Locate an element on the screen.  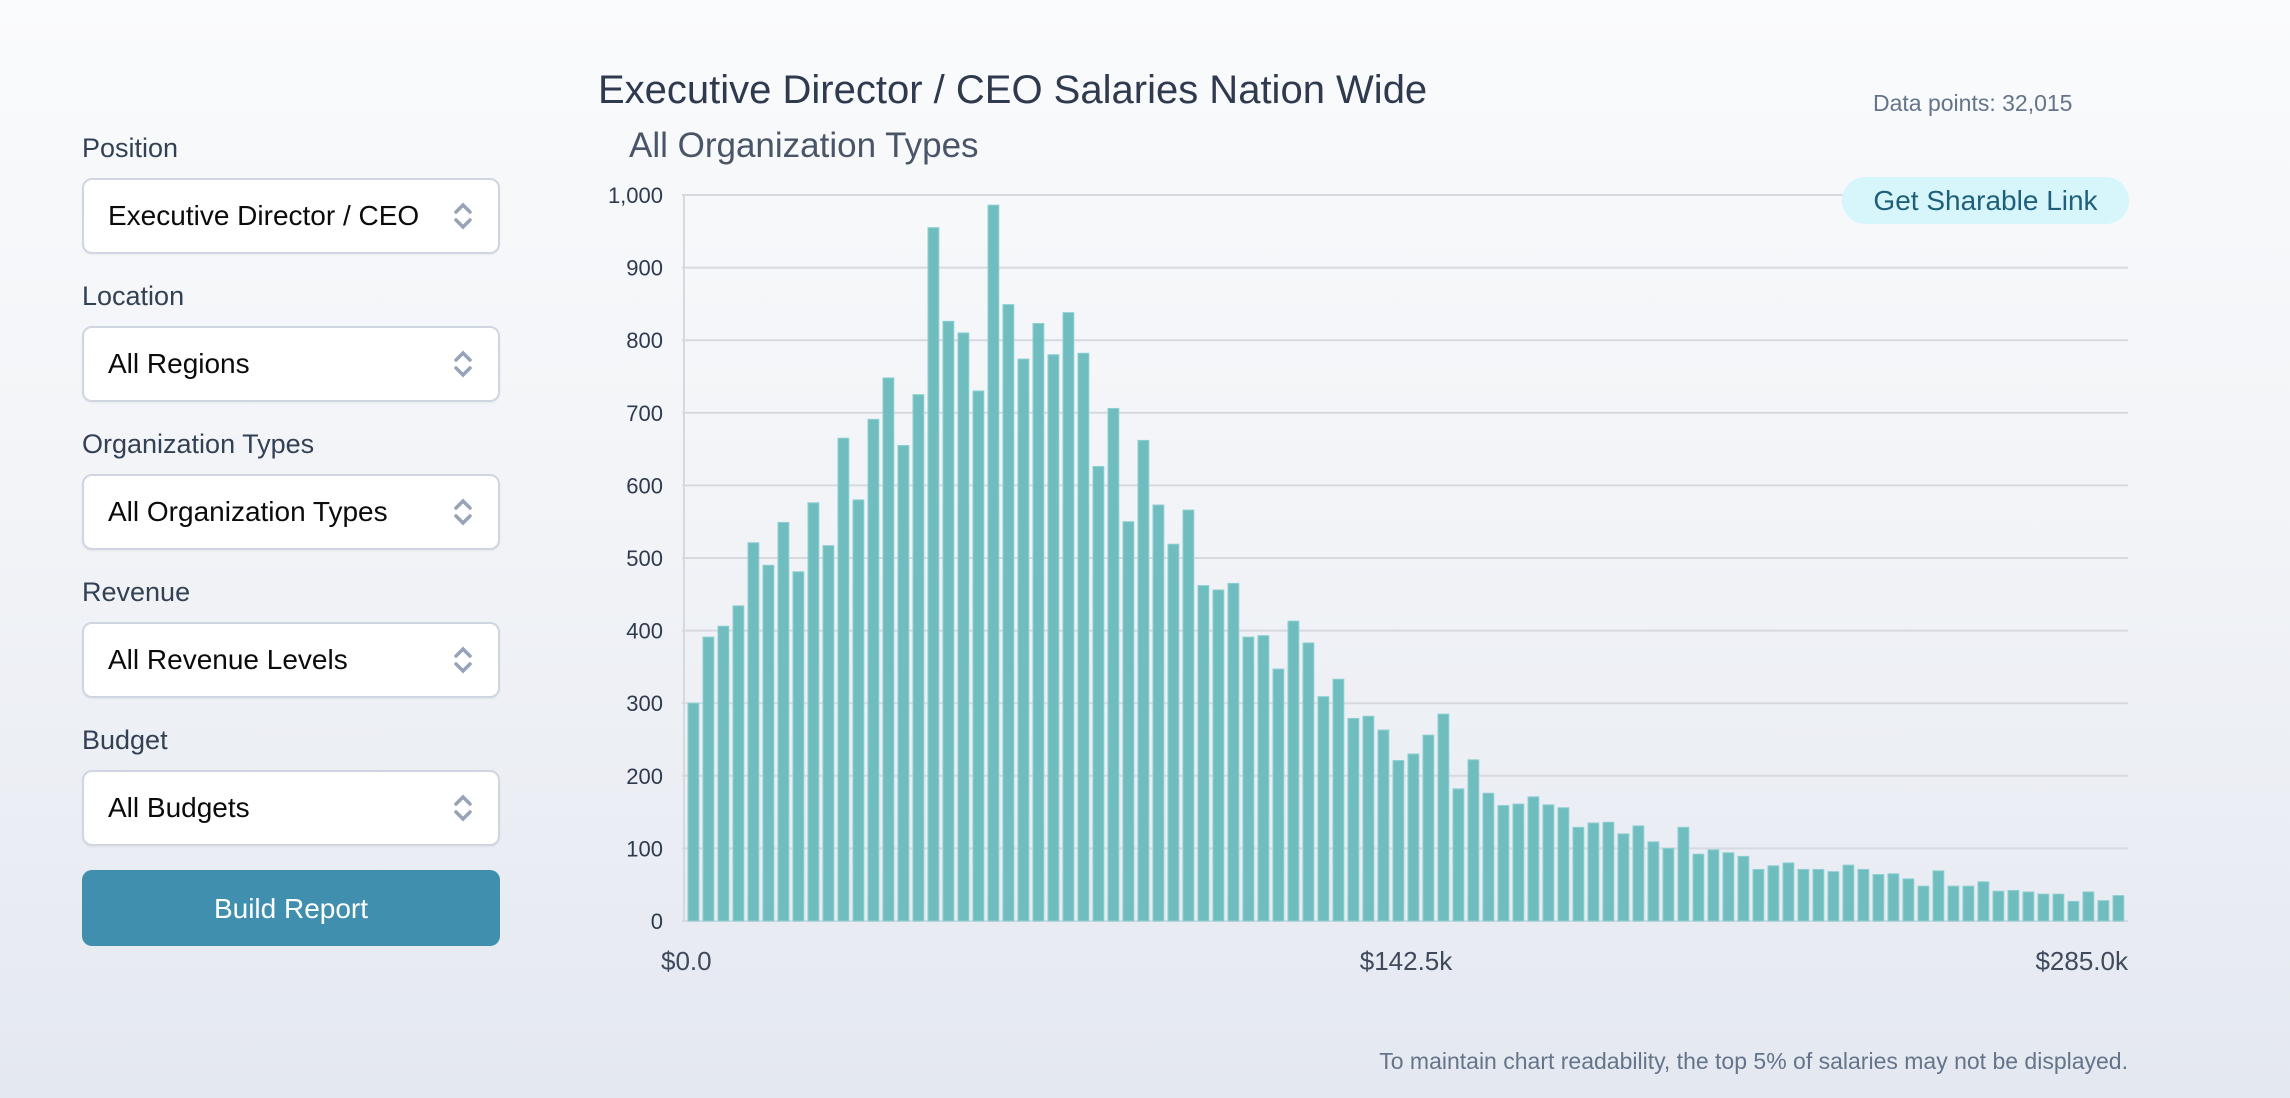
y-tick-label: 500 is located at coordinates (644, 558).